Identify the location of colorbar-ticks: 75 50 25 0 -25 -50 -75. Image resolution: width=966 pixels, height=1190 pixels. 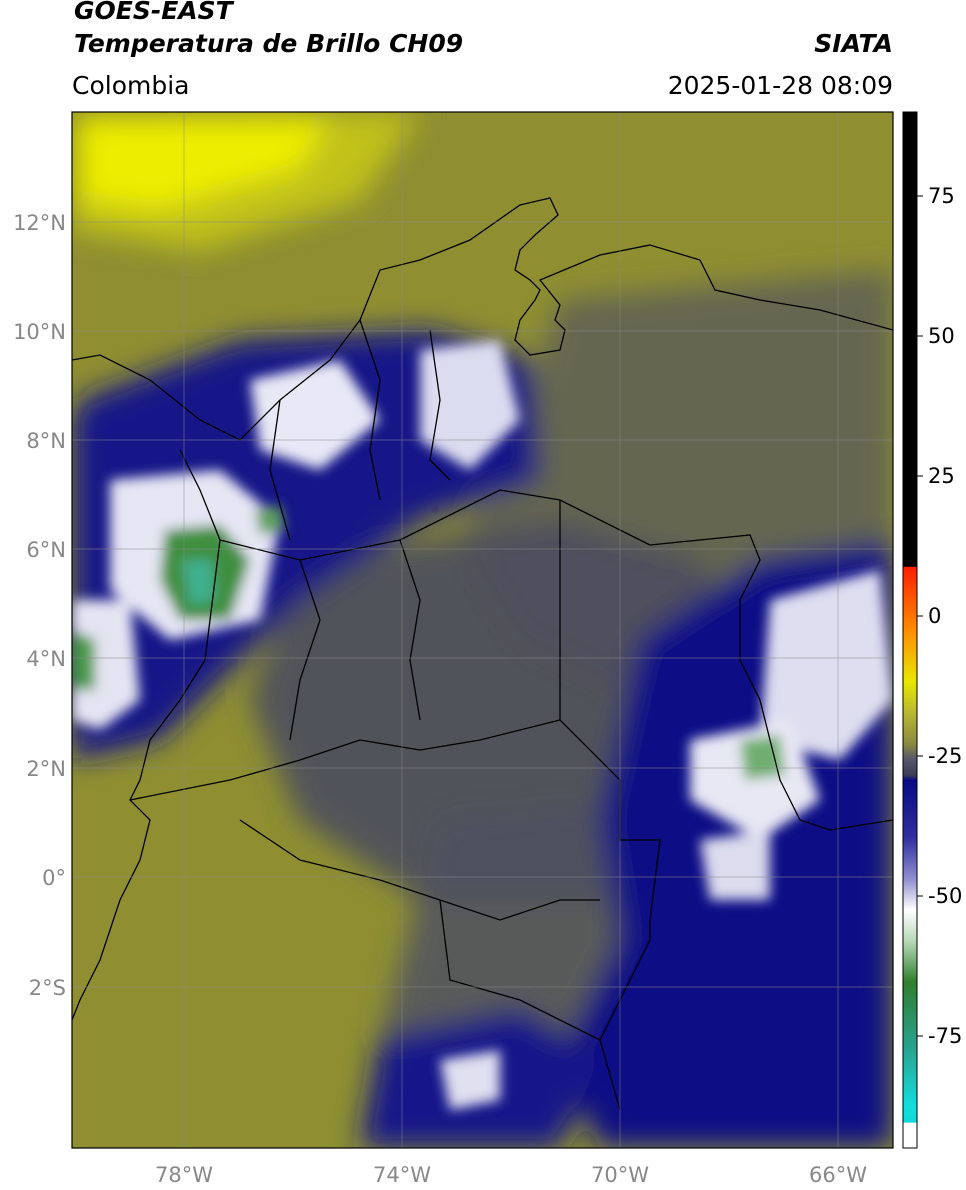
(939, 616).